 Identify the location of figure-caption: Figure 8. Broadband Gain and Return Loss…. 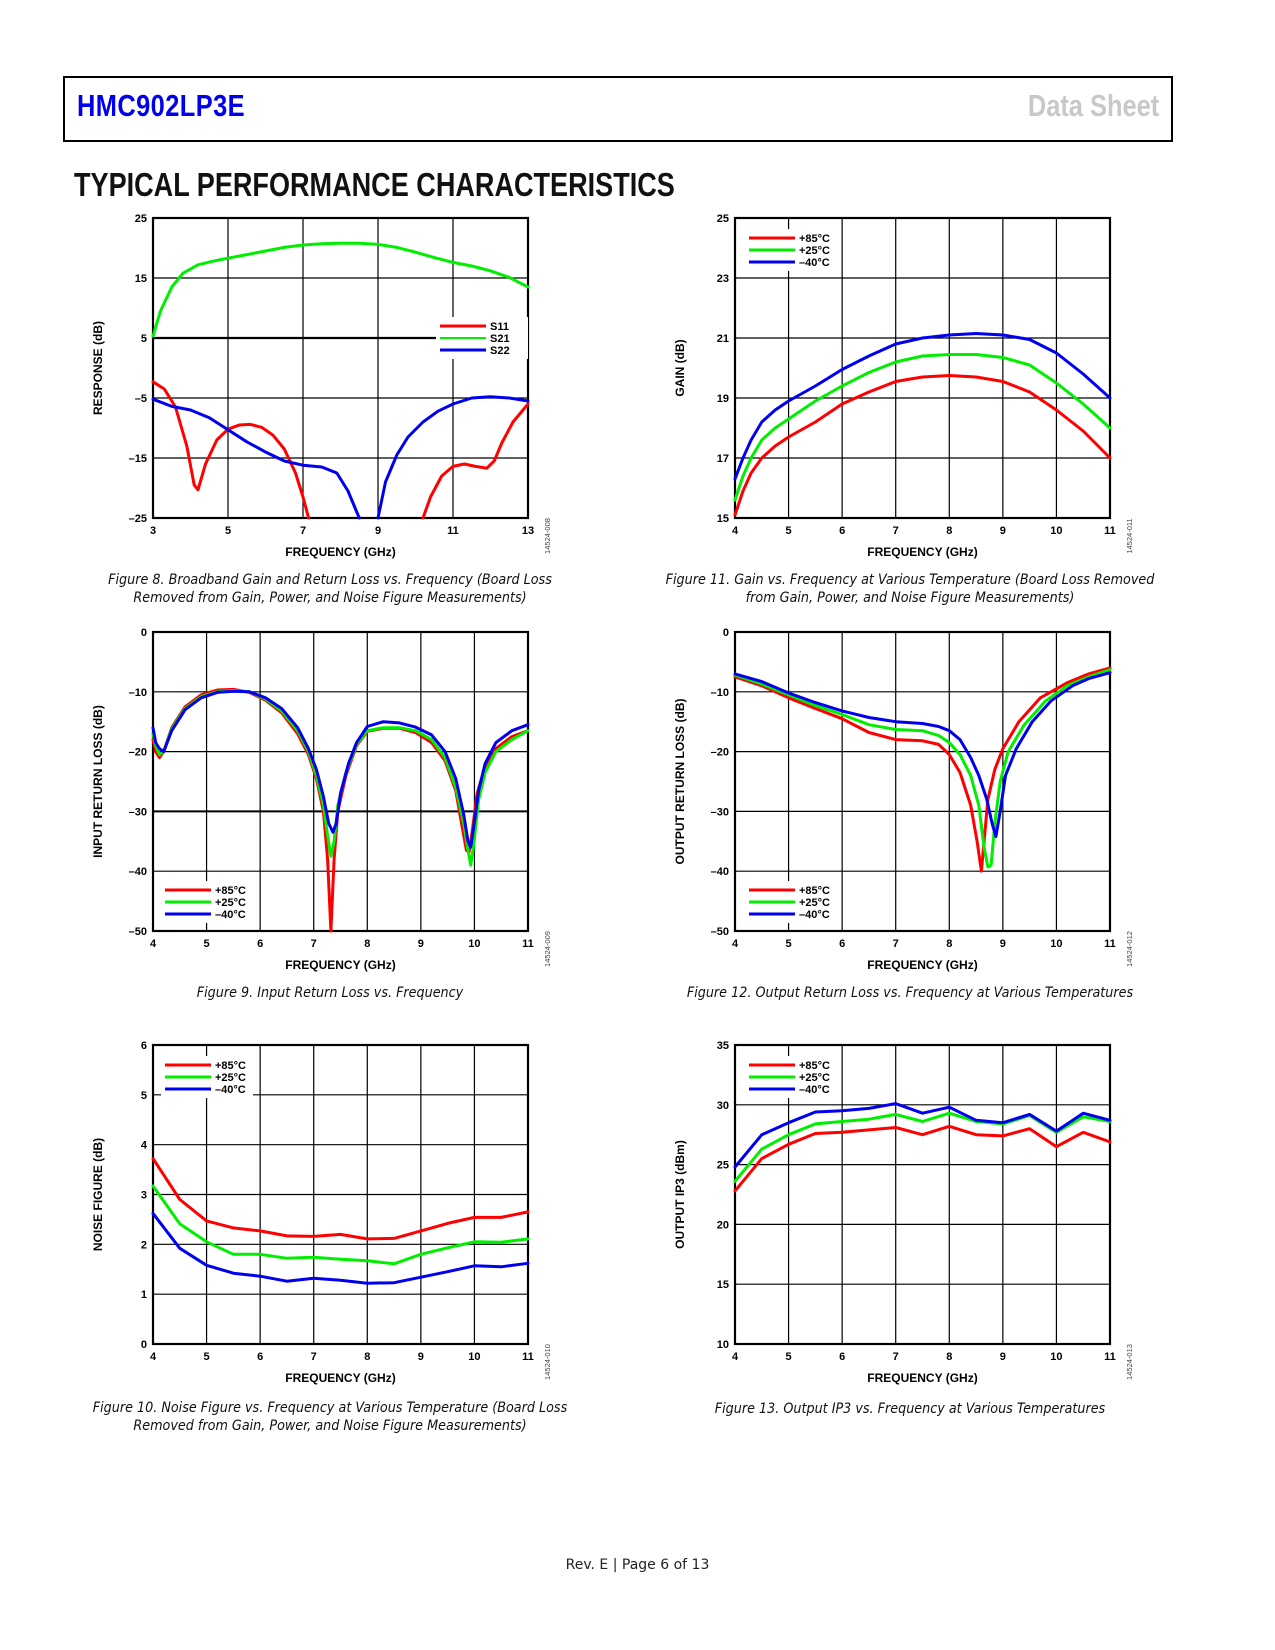
(330, 580).